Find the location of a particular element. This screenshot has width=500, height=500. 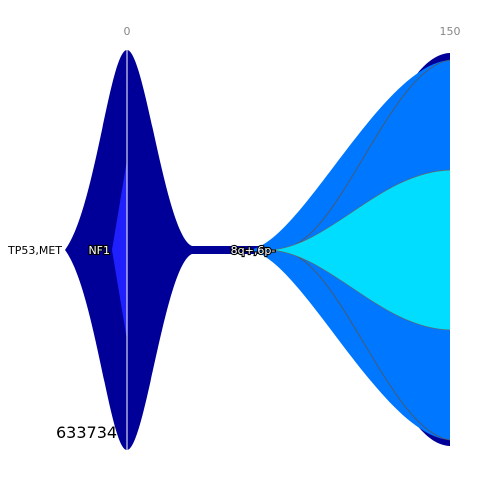

tick-label-150: 150 is located at coordinates (450, 31).